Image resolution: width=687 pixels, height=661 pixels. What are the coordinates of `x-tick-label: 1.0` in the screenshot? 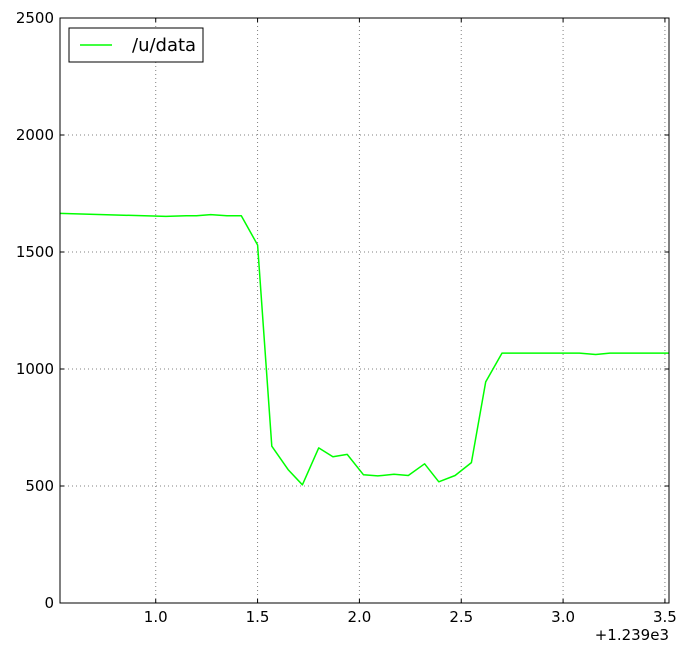 It's located at (156, 617).